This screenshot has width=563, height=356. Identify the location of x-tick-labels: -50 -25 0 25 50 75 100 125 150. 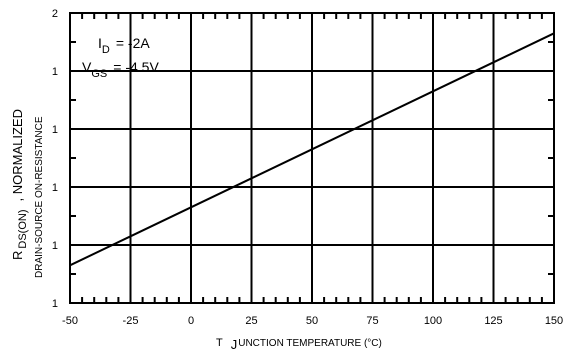
(312, 321).